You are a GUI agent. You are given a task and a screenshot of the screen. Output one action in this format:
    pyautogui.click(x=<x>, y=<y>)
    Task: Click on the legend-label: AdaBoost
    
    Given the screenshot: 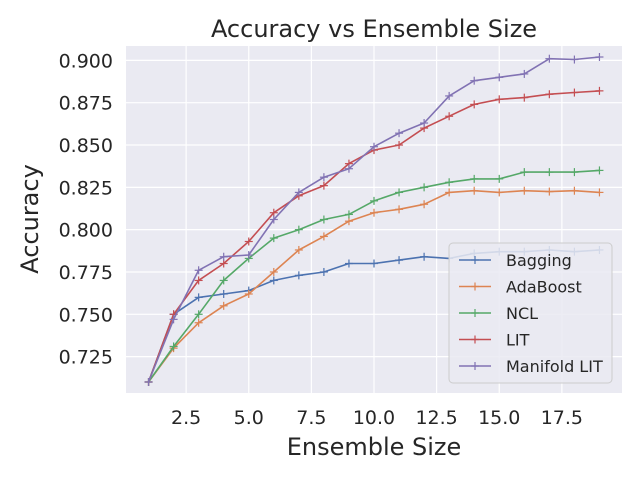 What is the action you would take?
    pyautogui.click(x=544, y=287)
    